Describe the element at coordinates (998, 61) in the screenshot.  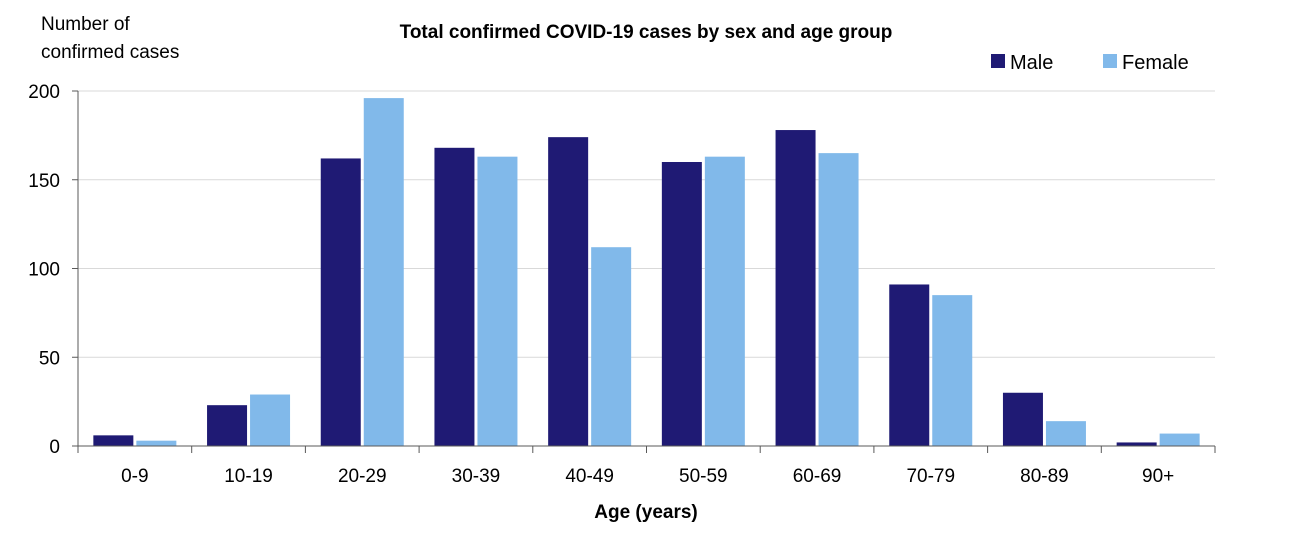
I see `legend-swatch-male` at that location.